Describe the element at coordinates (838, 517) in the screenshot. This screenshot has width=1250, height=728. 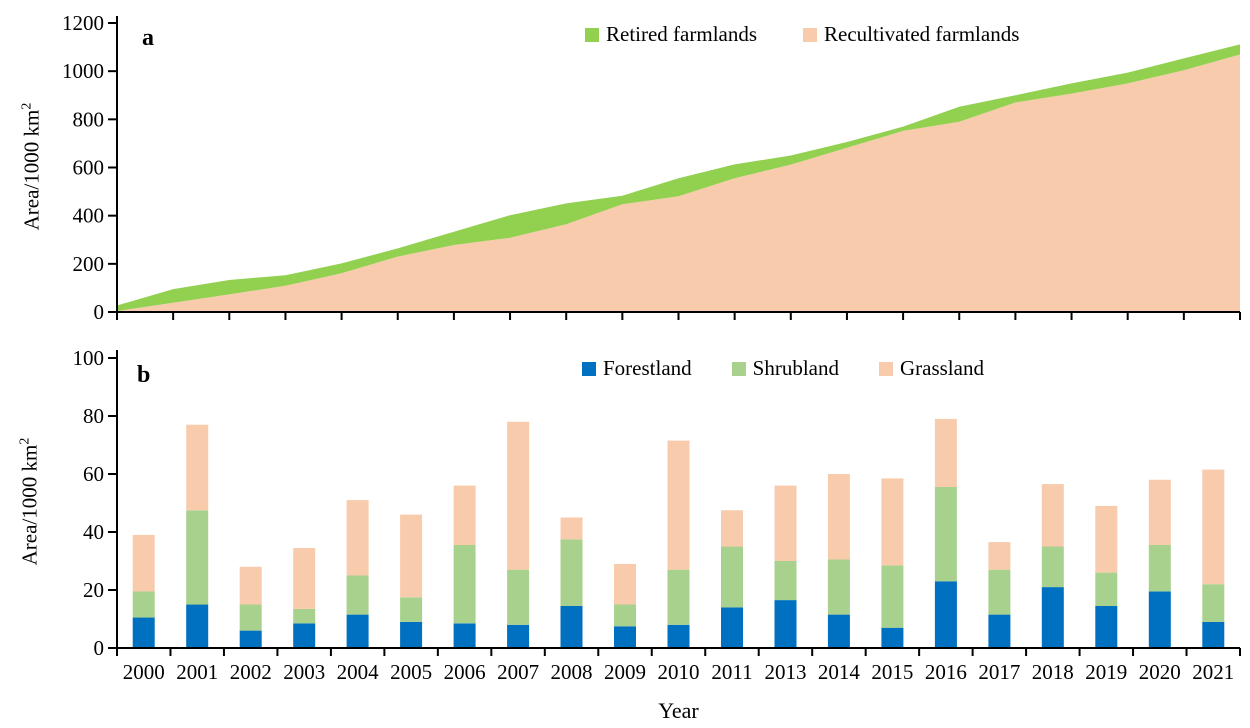
I see `bar-segment-grassland-2014` at that location.